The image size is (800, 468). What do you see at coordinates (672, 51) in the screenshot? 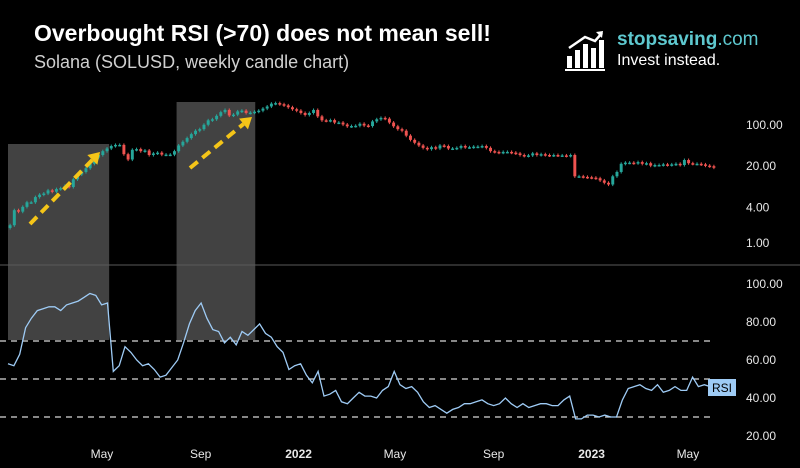
I see `brand-block: stopsaving.com Invest instead.` at bounding box center [672, 51].